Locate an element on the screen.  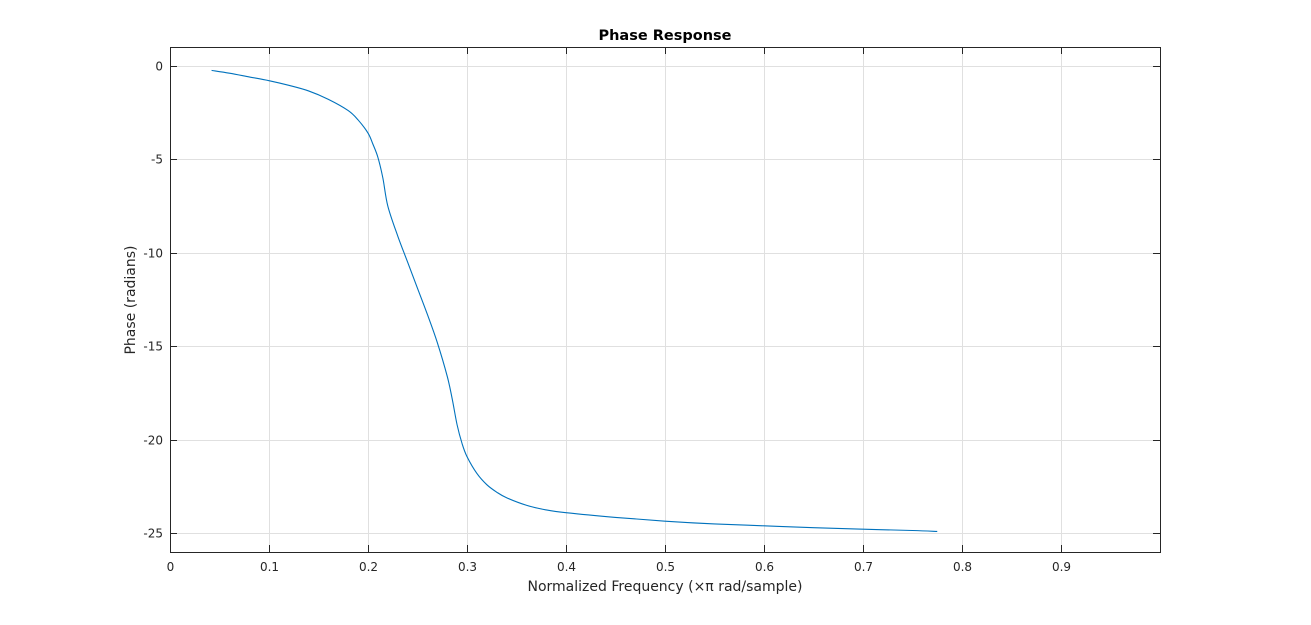
y-tick-label: 0 is located at coordinates (159, 67).